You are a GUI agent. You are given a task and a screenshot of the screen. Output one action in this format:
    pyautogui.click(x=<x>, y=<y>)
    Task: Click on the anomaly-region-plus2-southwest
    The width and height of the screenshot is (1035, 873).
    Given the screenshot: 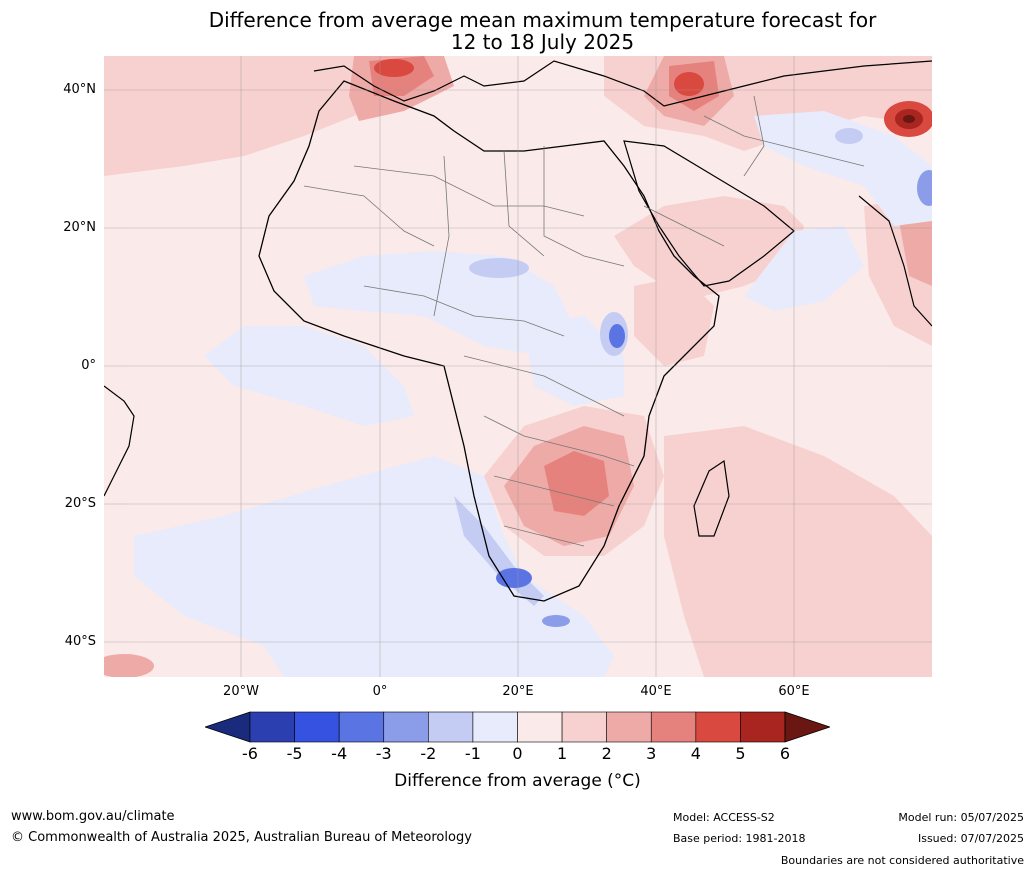 What is the action you would take?
    pyautogui.click(x=129, y=665)
    